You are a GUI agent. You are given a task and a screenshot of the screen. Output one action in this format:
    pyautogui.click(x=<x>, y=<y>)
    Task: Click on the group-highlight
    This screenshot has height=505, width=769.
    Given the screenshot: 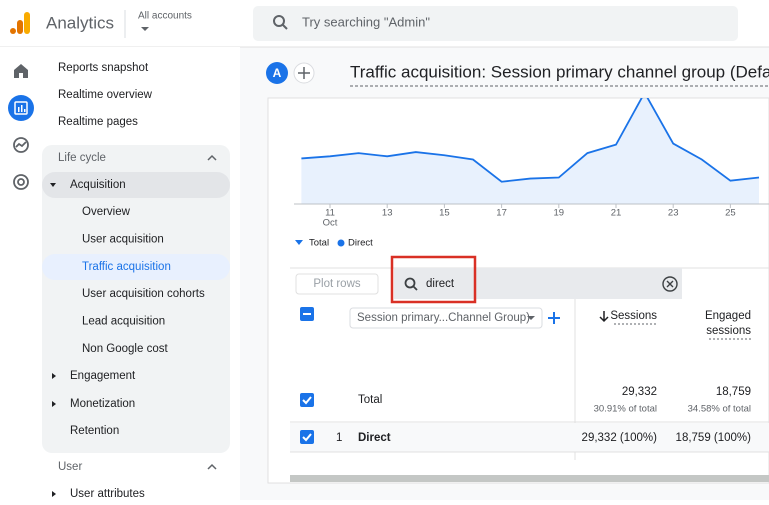 What is the action you would take?
    pyautogui.click(x=136, y=185)
    